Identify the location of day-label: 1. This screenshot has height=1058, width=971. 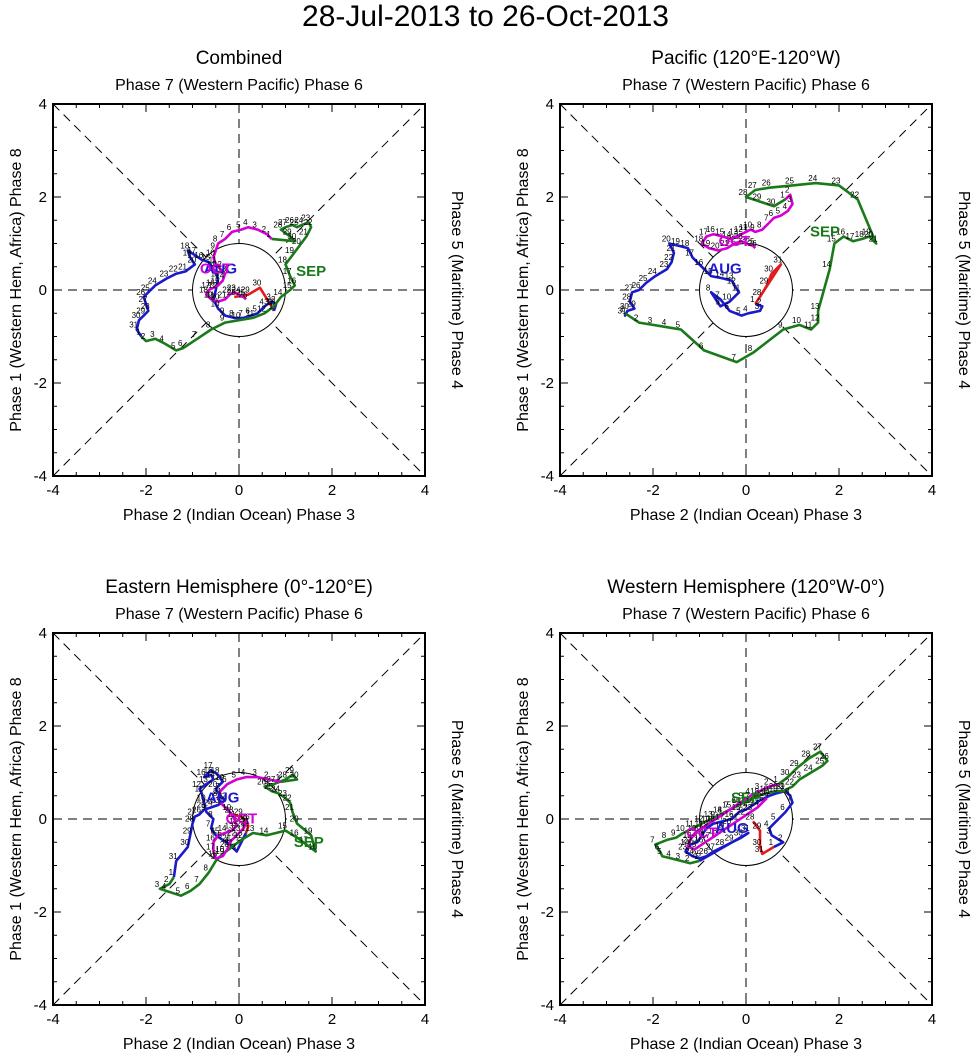
(782, 194).